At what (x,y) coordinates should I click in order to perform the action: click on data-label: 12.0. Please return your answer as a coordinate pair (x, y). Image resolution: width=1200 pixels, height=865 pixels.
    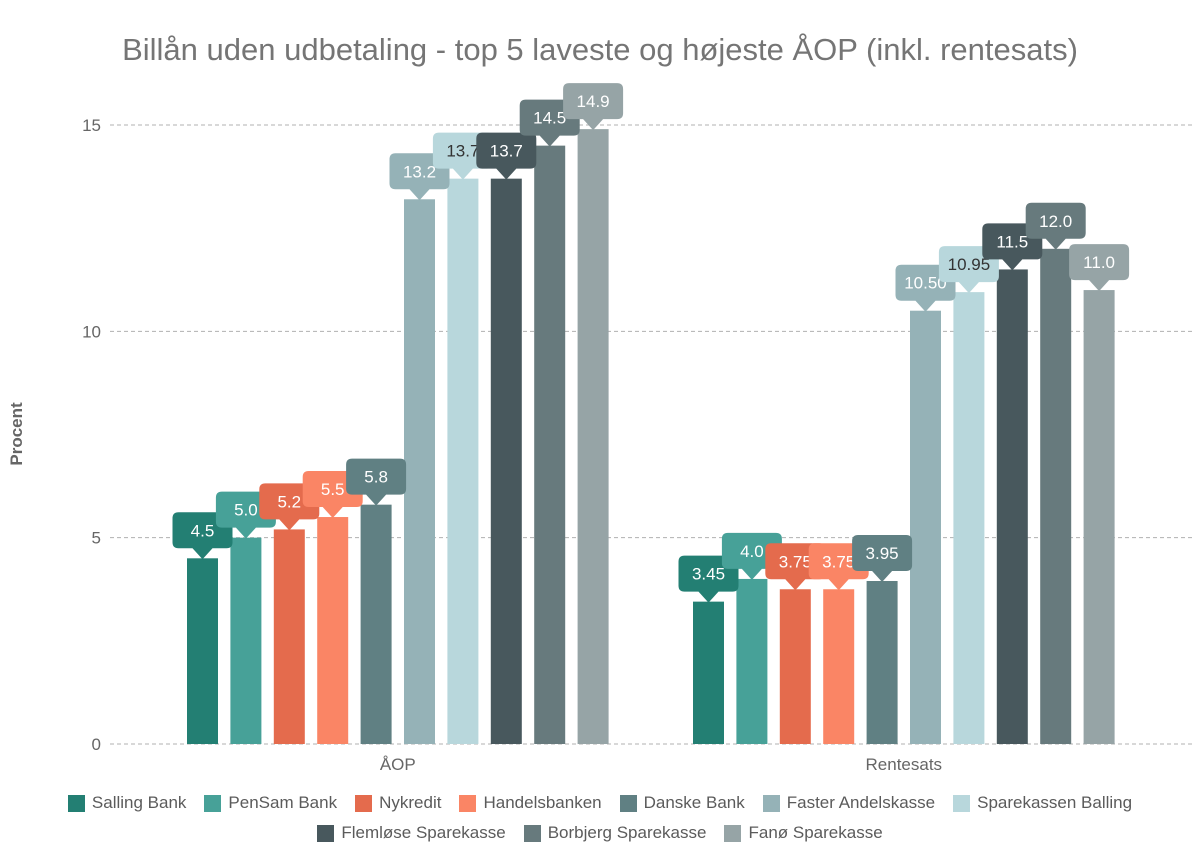
    Looking at the image, I should click on (1055, 226).